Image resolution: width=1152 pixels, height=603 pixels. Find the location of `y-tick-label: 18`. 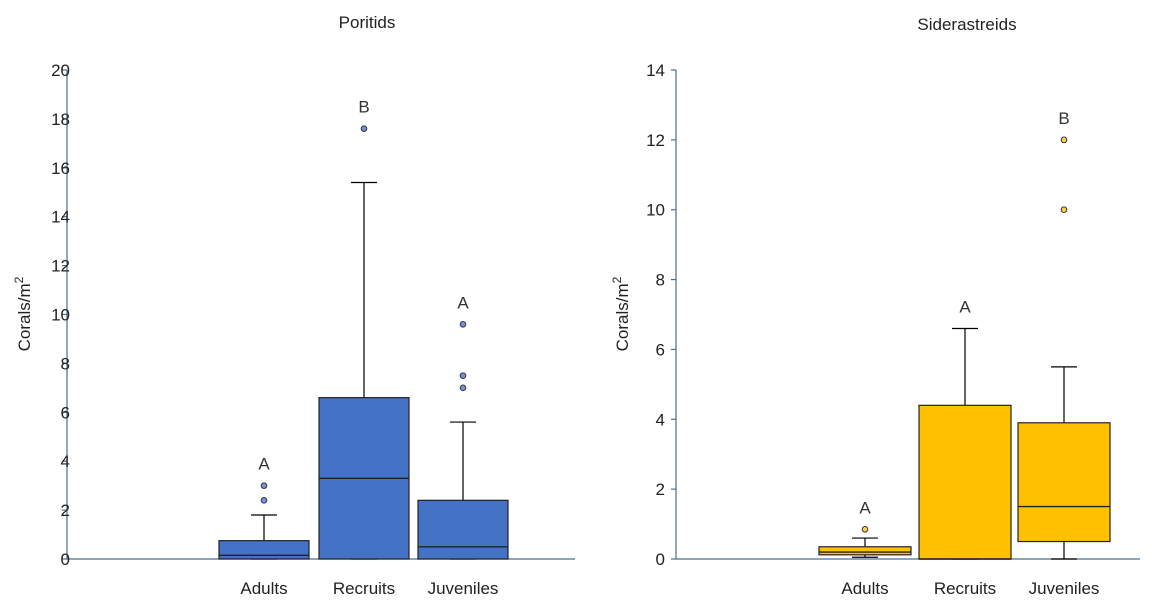

y-tick-label: 18 is located at coordinates (60, 119).